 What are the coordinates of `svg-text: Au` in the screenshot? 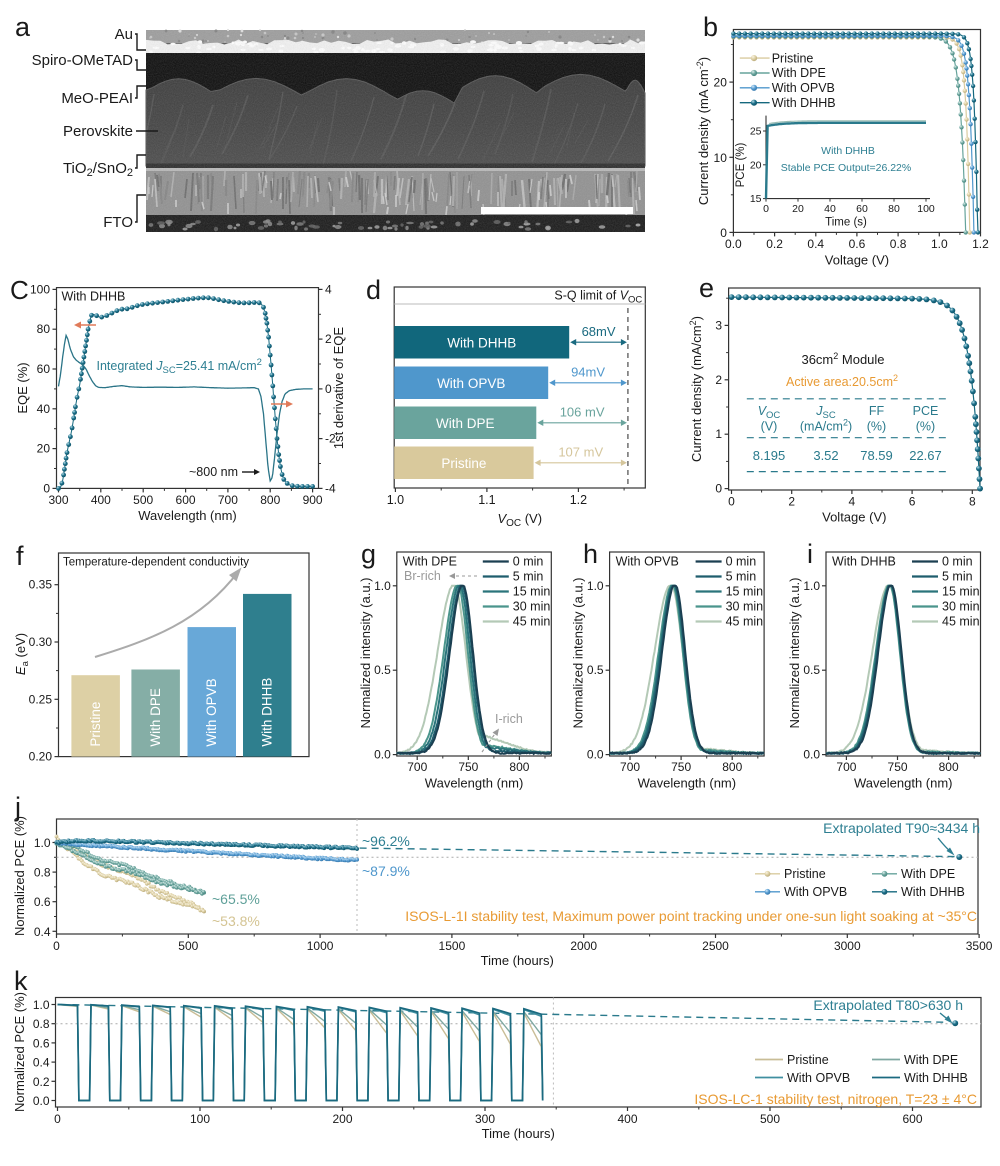 It's located at (124, 34).